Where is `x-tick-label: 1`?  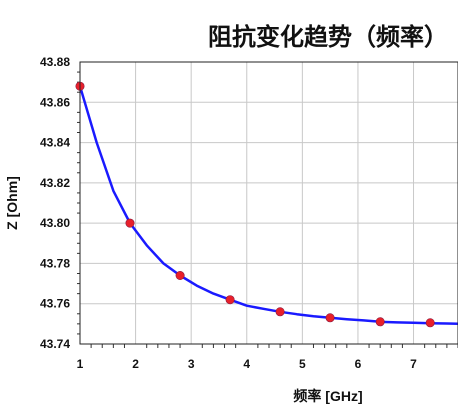
x-tick-label: 1 is located at coordinates (80, 364).